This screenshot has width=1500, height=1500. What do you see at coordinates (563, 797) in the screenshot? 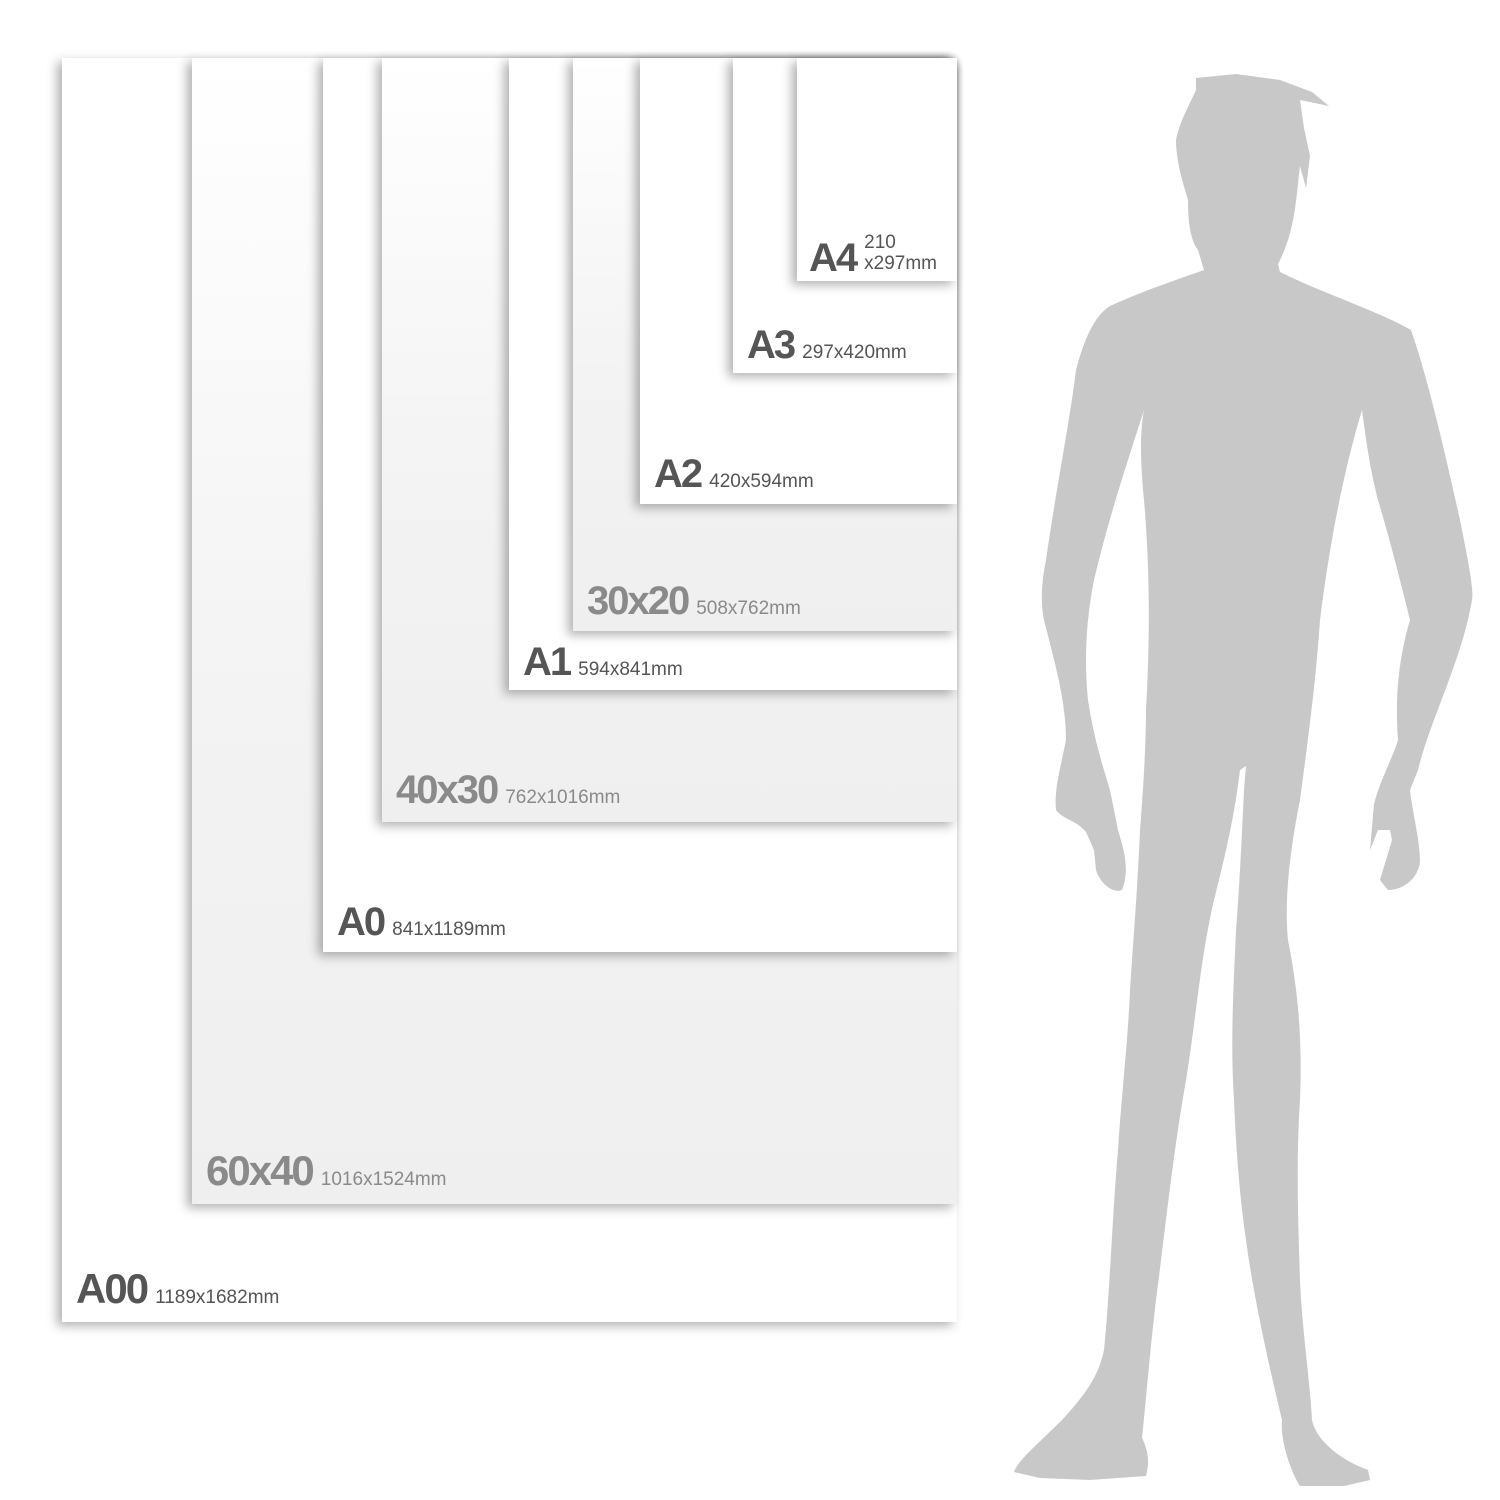
I see `sheet-dims-40x30: 762x1016mm` at bounding box center [563, 797].